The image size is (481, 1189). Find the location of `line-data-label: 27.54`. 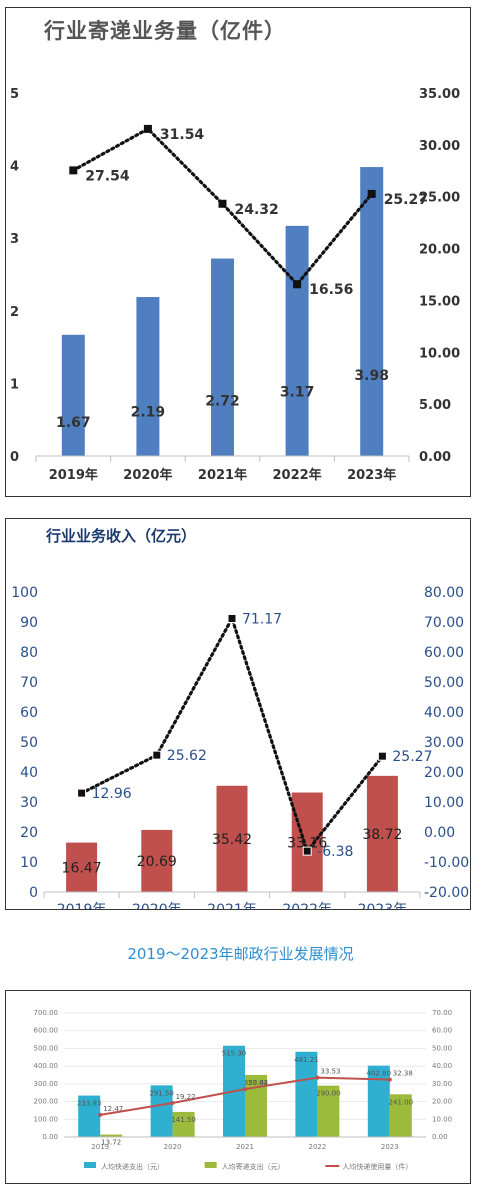

line-data-label: 27.54 is located at coordinates (107, 176).